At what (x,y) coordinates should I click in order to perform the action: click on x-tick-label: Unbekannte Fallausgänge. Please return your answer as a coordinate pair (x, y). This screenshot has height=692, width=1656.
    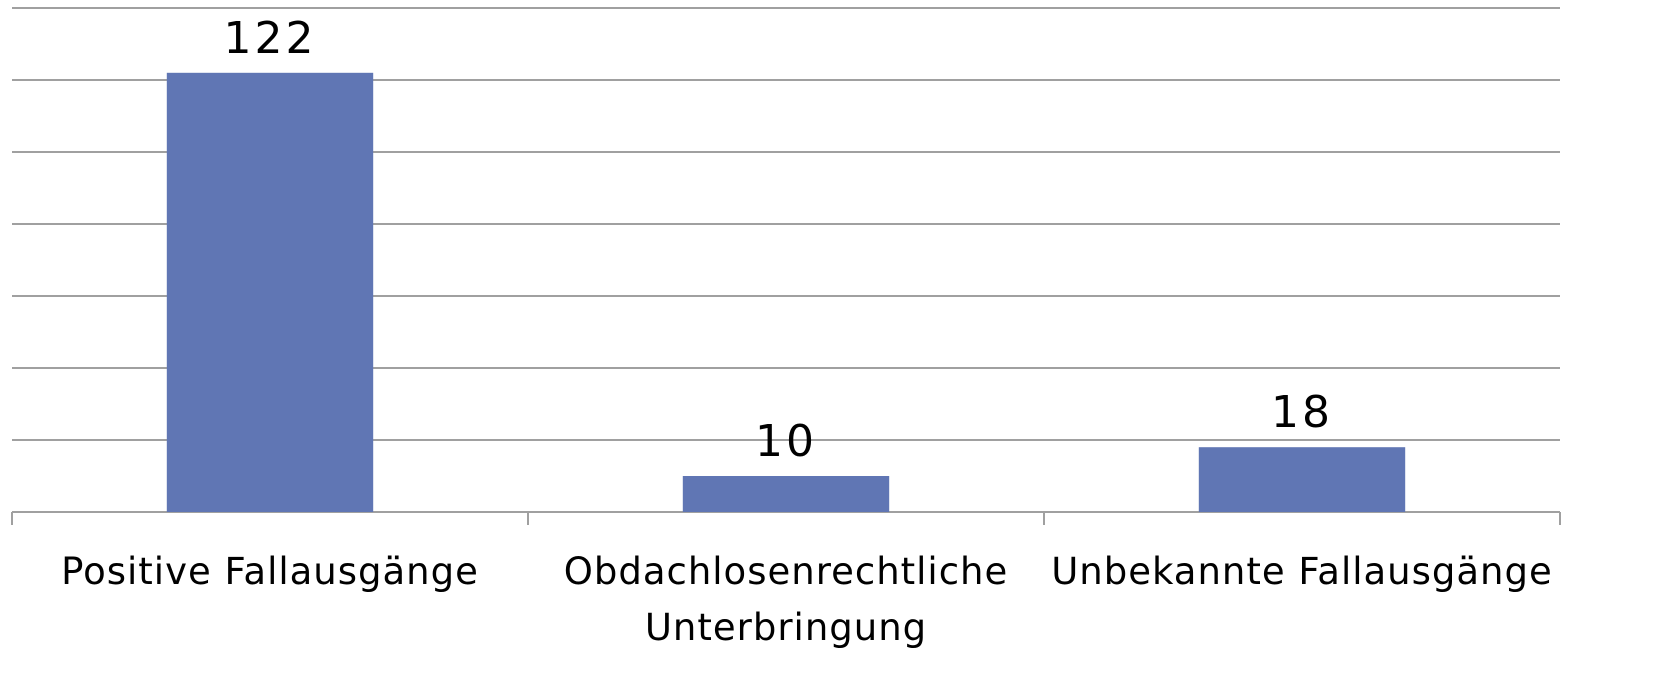
    Looking at the image, I should click on (1302, 571).